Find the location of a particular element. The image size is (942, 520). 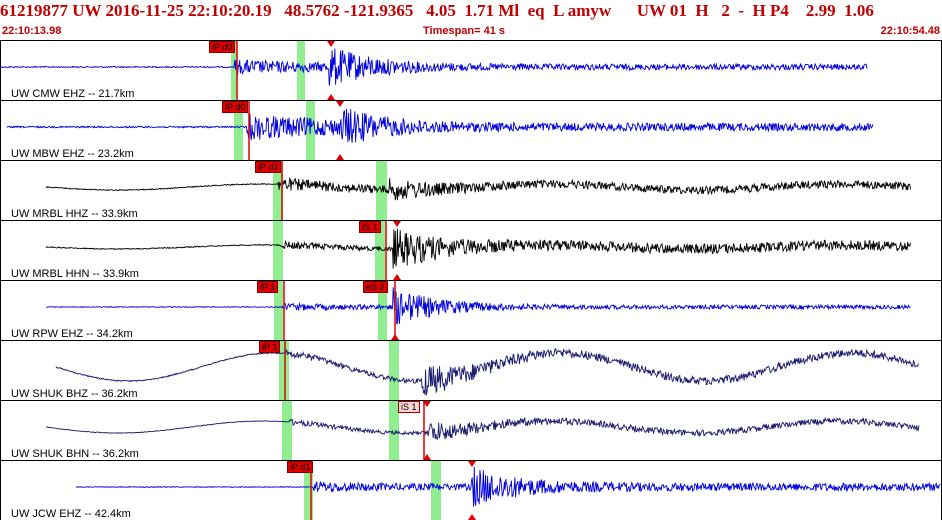

pick-tag: iS 1 is located at coordinates (370, 227).